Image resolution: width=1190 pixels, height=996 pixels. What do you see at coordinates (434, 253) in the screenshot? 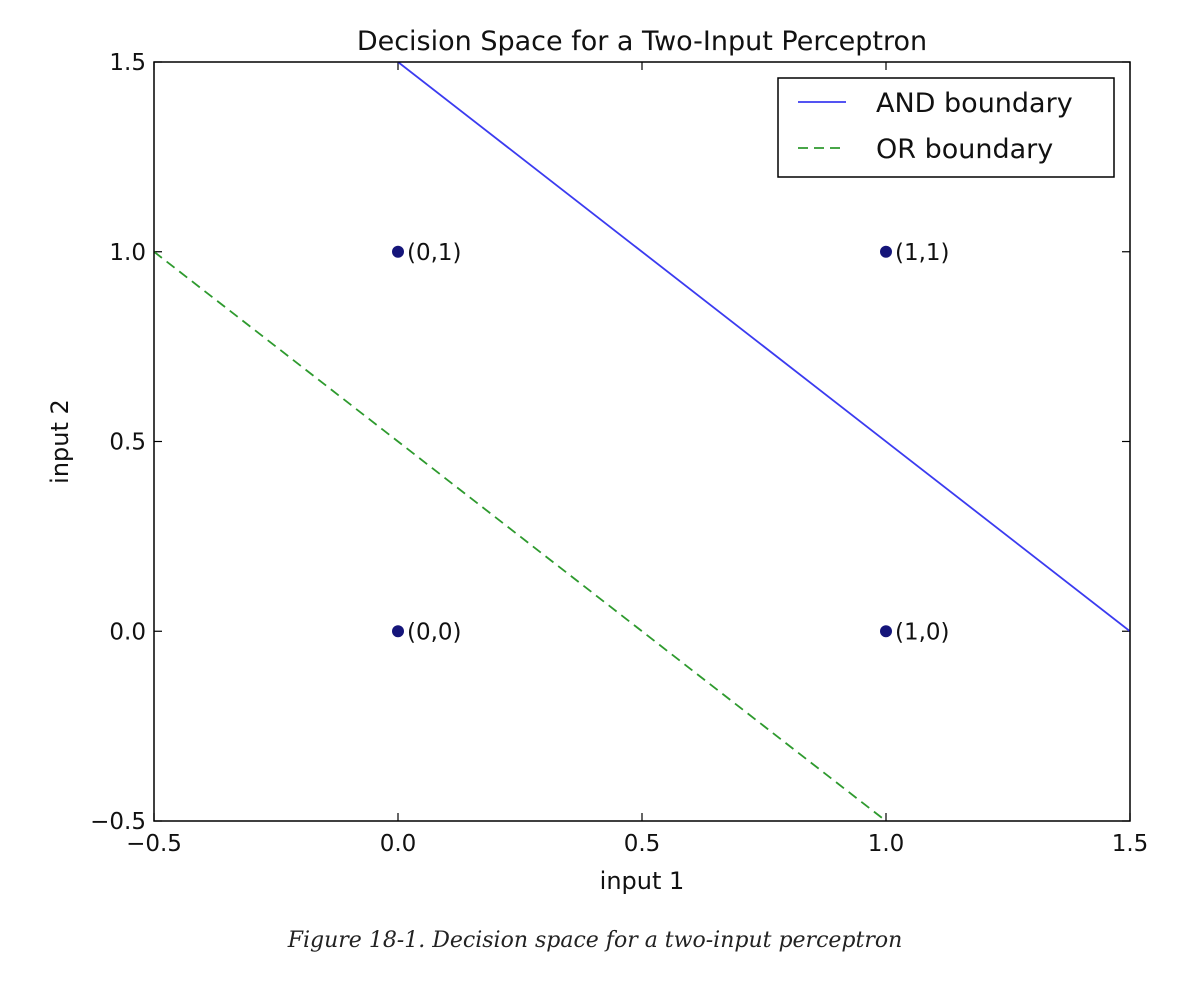
I see `data-point-label: (0,1)` at bounding box center [434, 253].